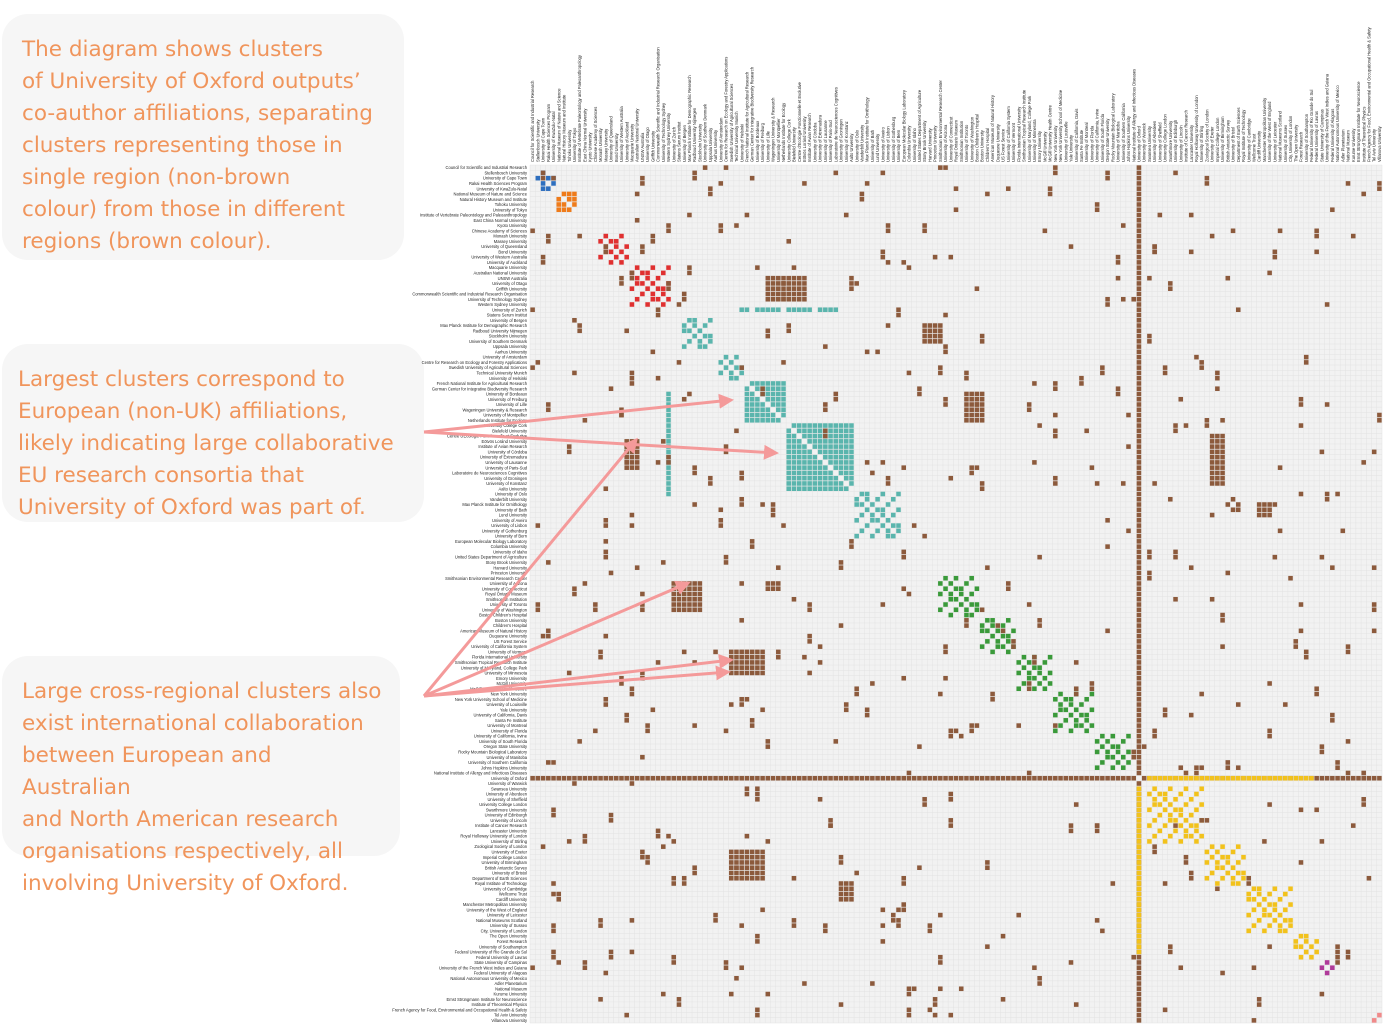 The image size is (1394, 1033). I want to click on column-label: University of California, Irvine, so click(1097, 135).